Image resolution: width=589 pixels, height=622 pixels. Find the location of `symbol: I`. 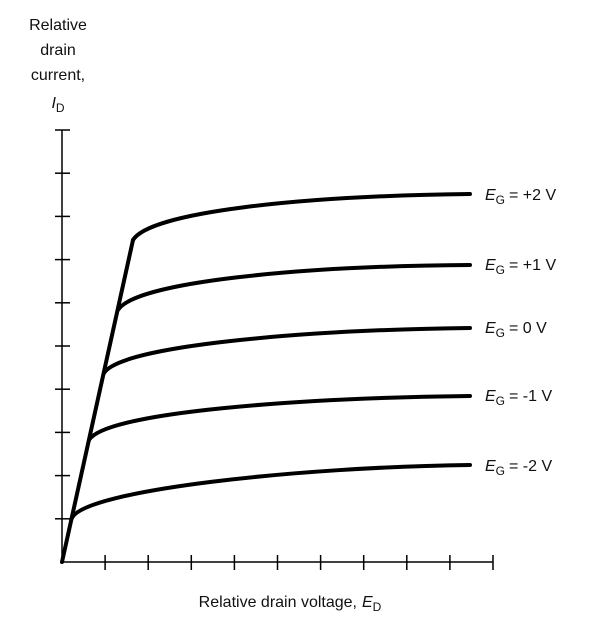

symbol: I is located at coordinates (53, 103).